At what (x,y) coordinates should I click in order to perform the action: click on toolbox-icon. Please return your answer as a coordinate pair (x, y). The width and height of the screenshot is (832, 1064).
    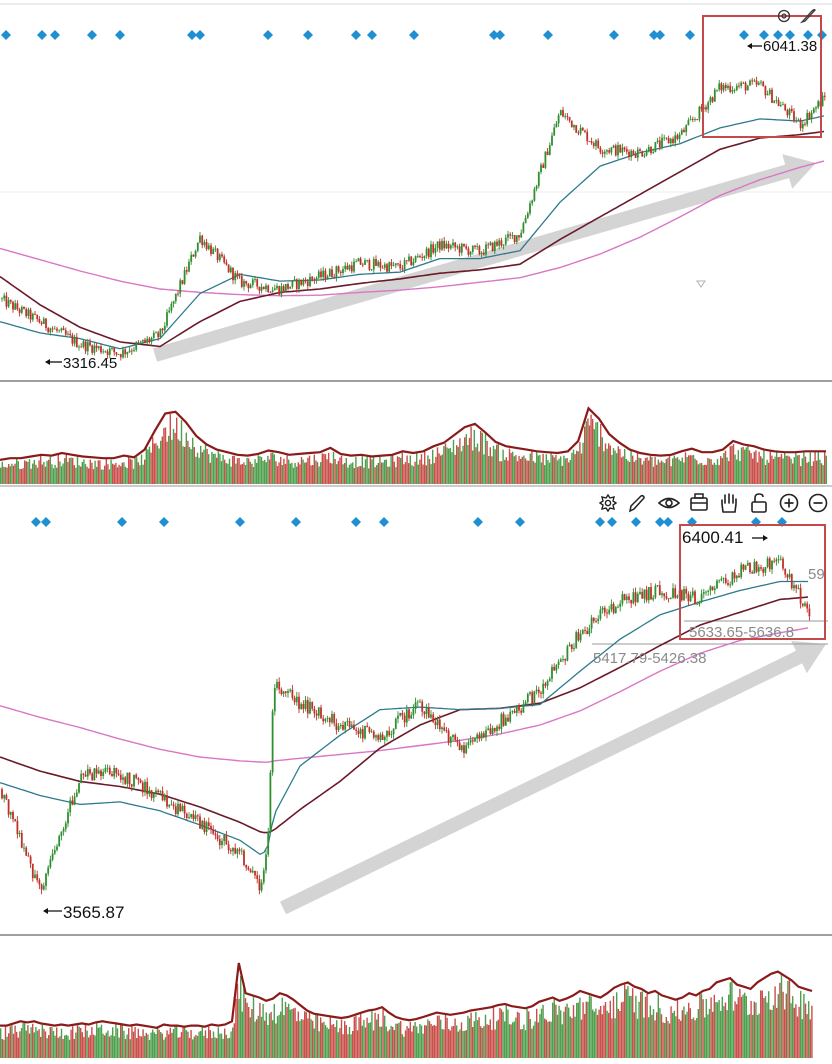
    Looking at the image, I should click on (699, 502).